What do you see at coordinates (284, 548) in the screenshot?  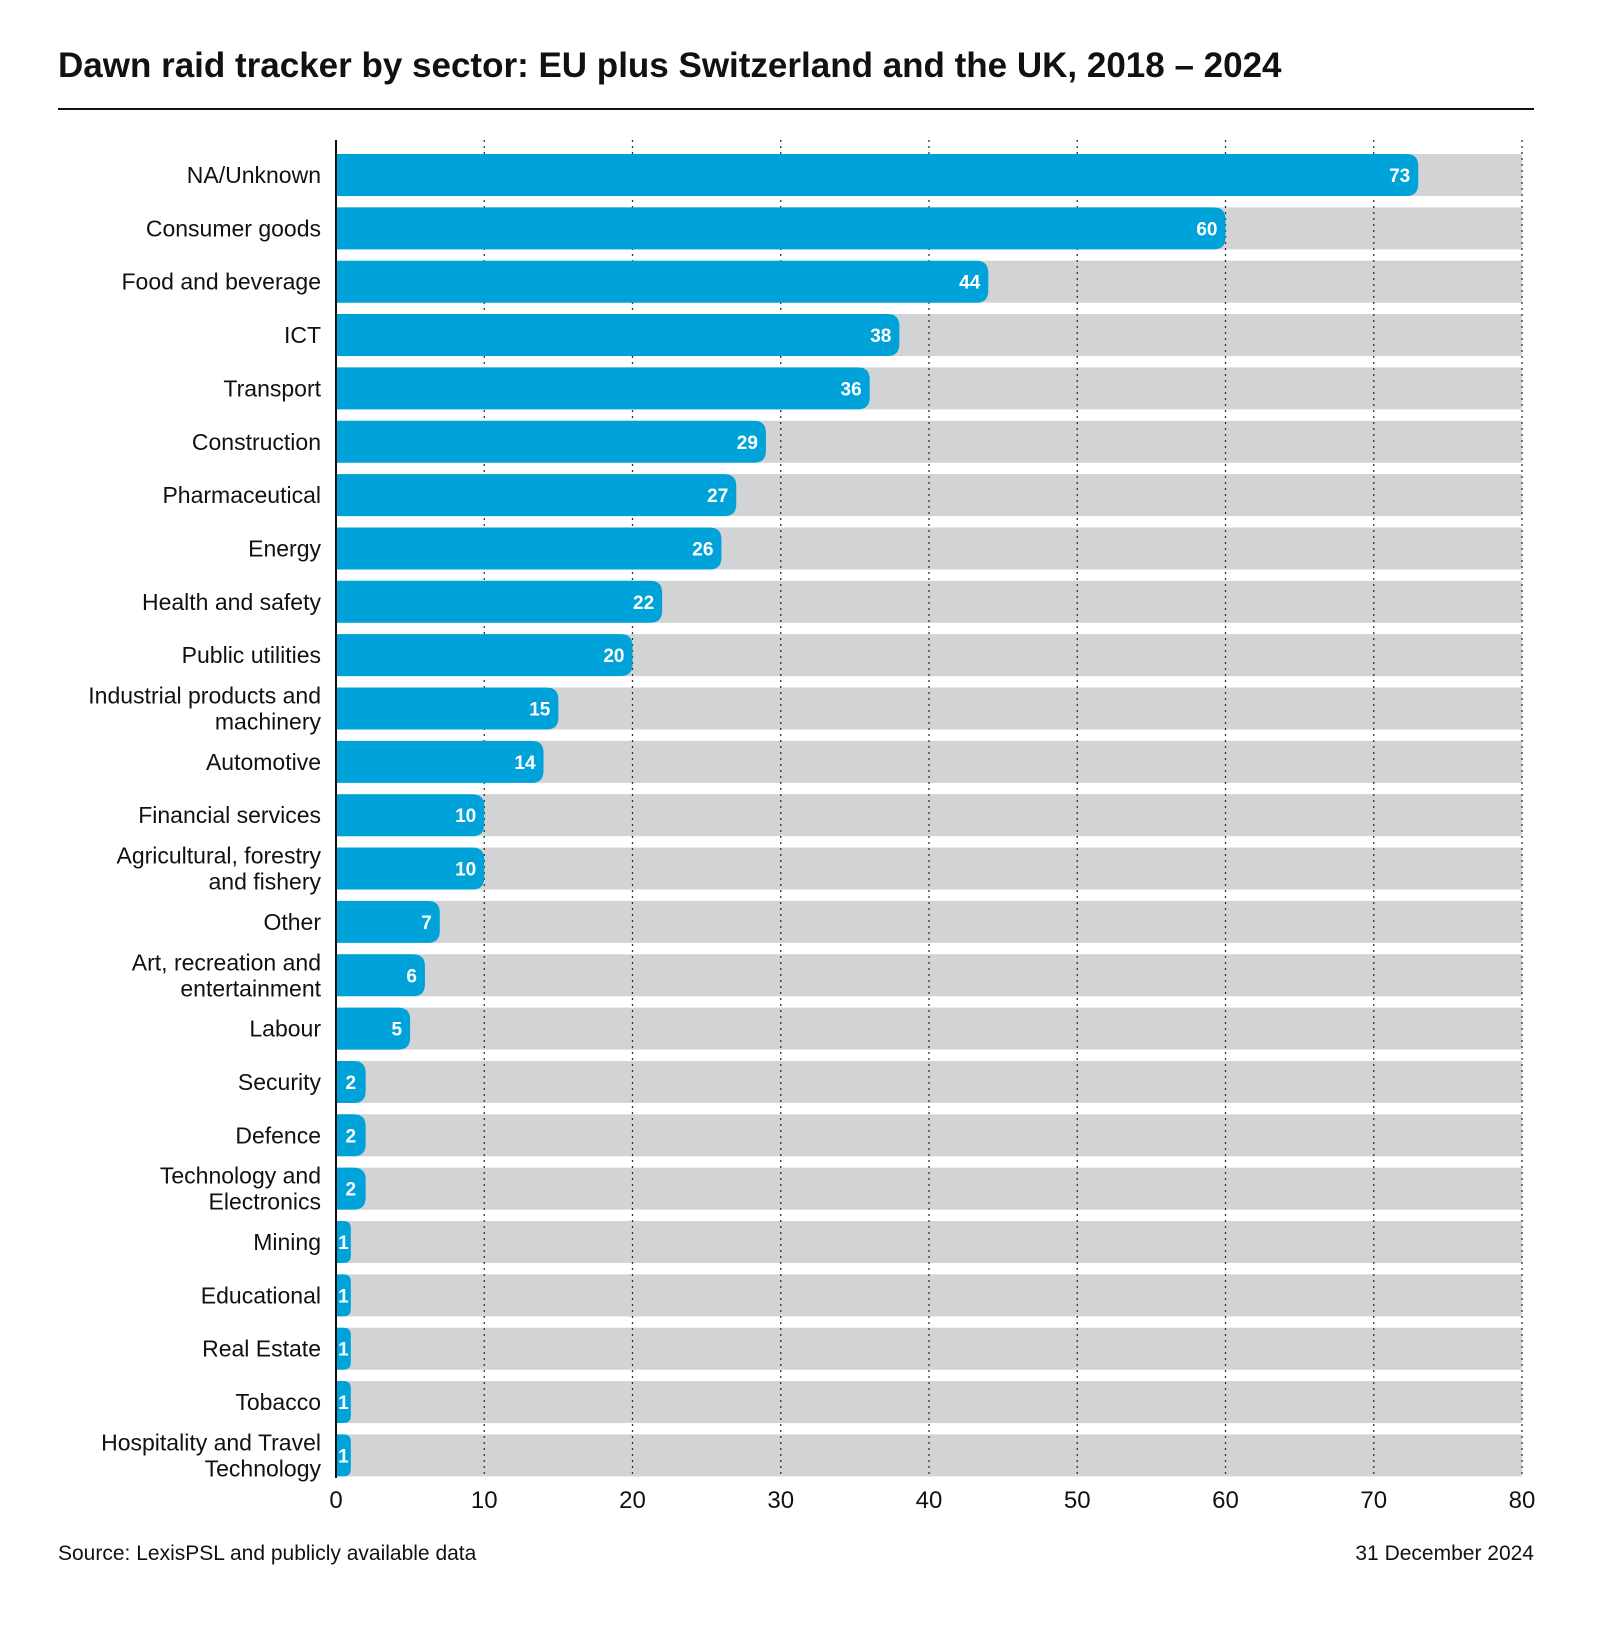 I see `category-label: Energy` at bounding box center [284, 548].